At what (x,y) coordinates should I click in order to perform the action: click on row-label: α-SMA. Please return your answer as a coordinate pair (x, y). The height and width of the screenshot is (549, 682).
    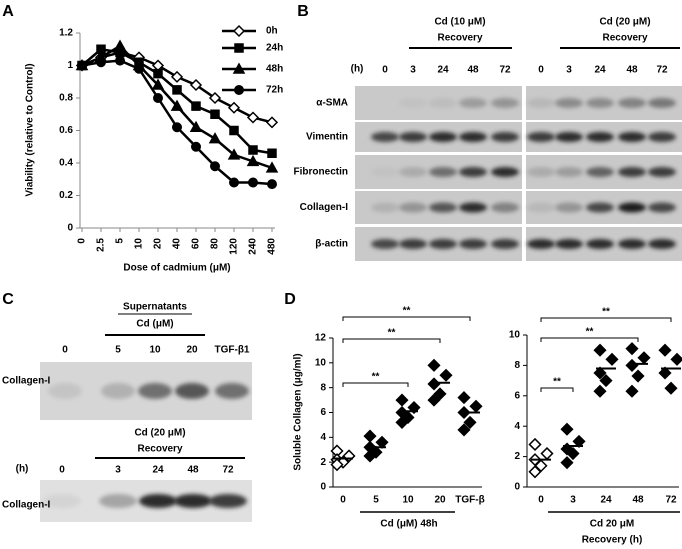
    Looking at the image, I should click on (332, 103).